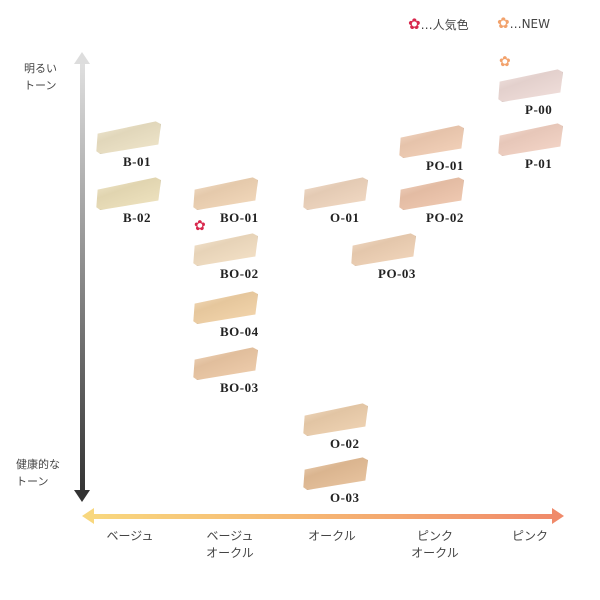 Image resolution: width=600 pixels, height=600 pixels. Describe the element at coordinates (239, 331) in the screenshot. I see `shade-label: BO-04` at that location.